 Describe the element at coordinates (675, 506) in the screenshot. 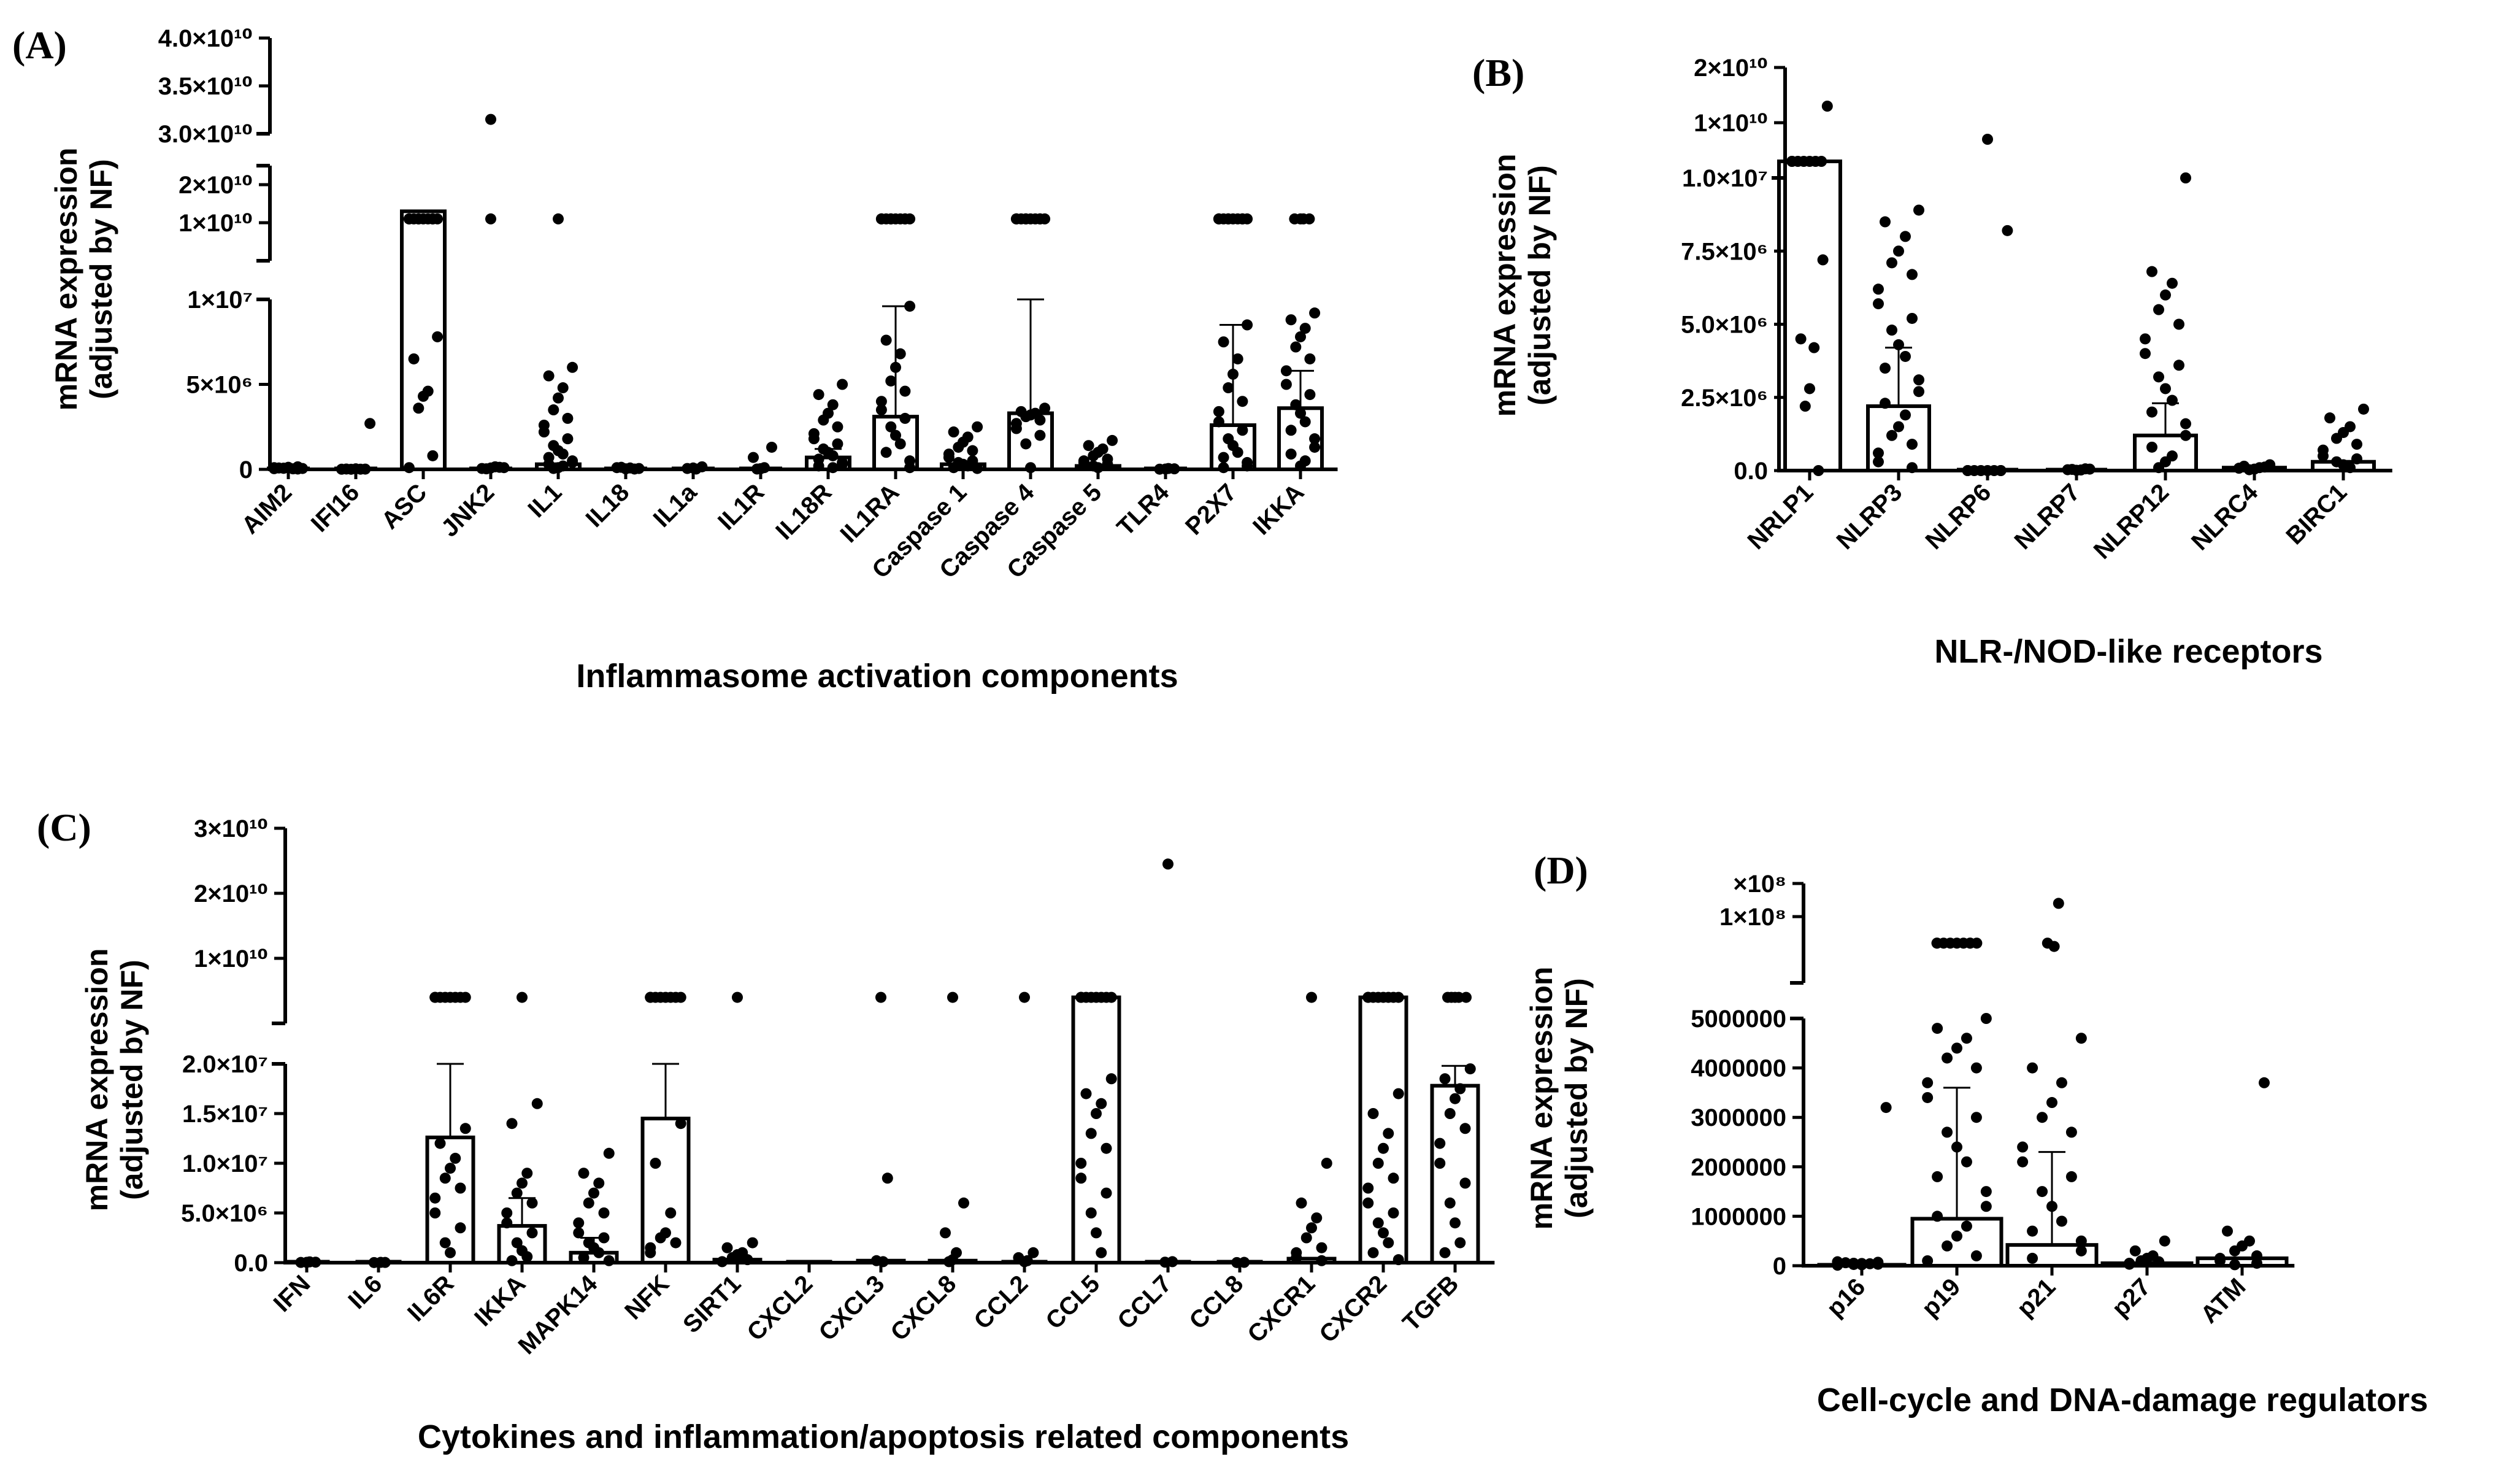

I see `category-label: IL1a` at that location.